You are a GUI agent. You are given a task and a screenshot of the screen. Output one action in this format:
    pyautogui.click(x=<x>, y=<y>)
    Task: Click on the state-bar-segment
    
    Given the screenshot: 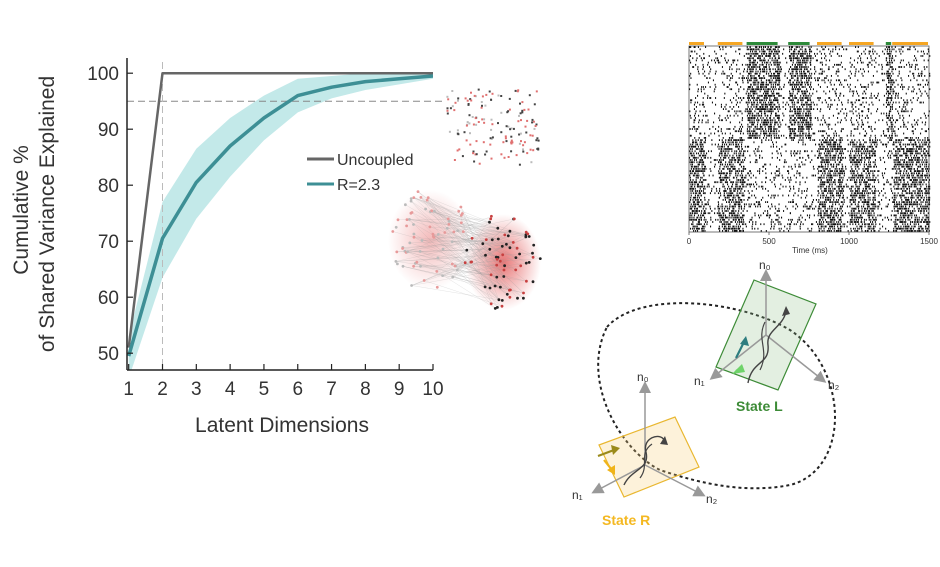 What is the action you would take?
    pyautogui.click(x=888, y=43)
    